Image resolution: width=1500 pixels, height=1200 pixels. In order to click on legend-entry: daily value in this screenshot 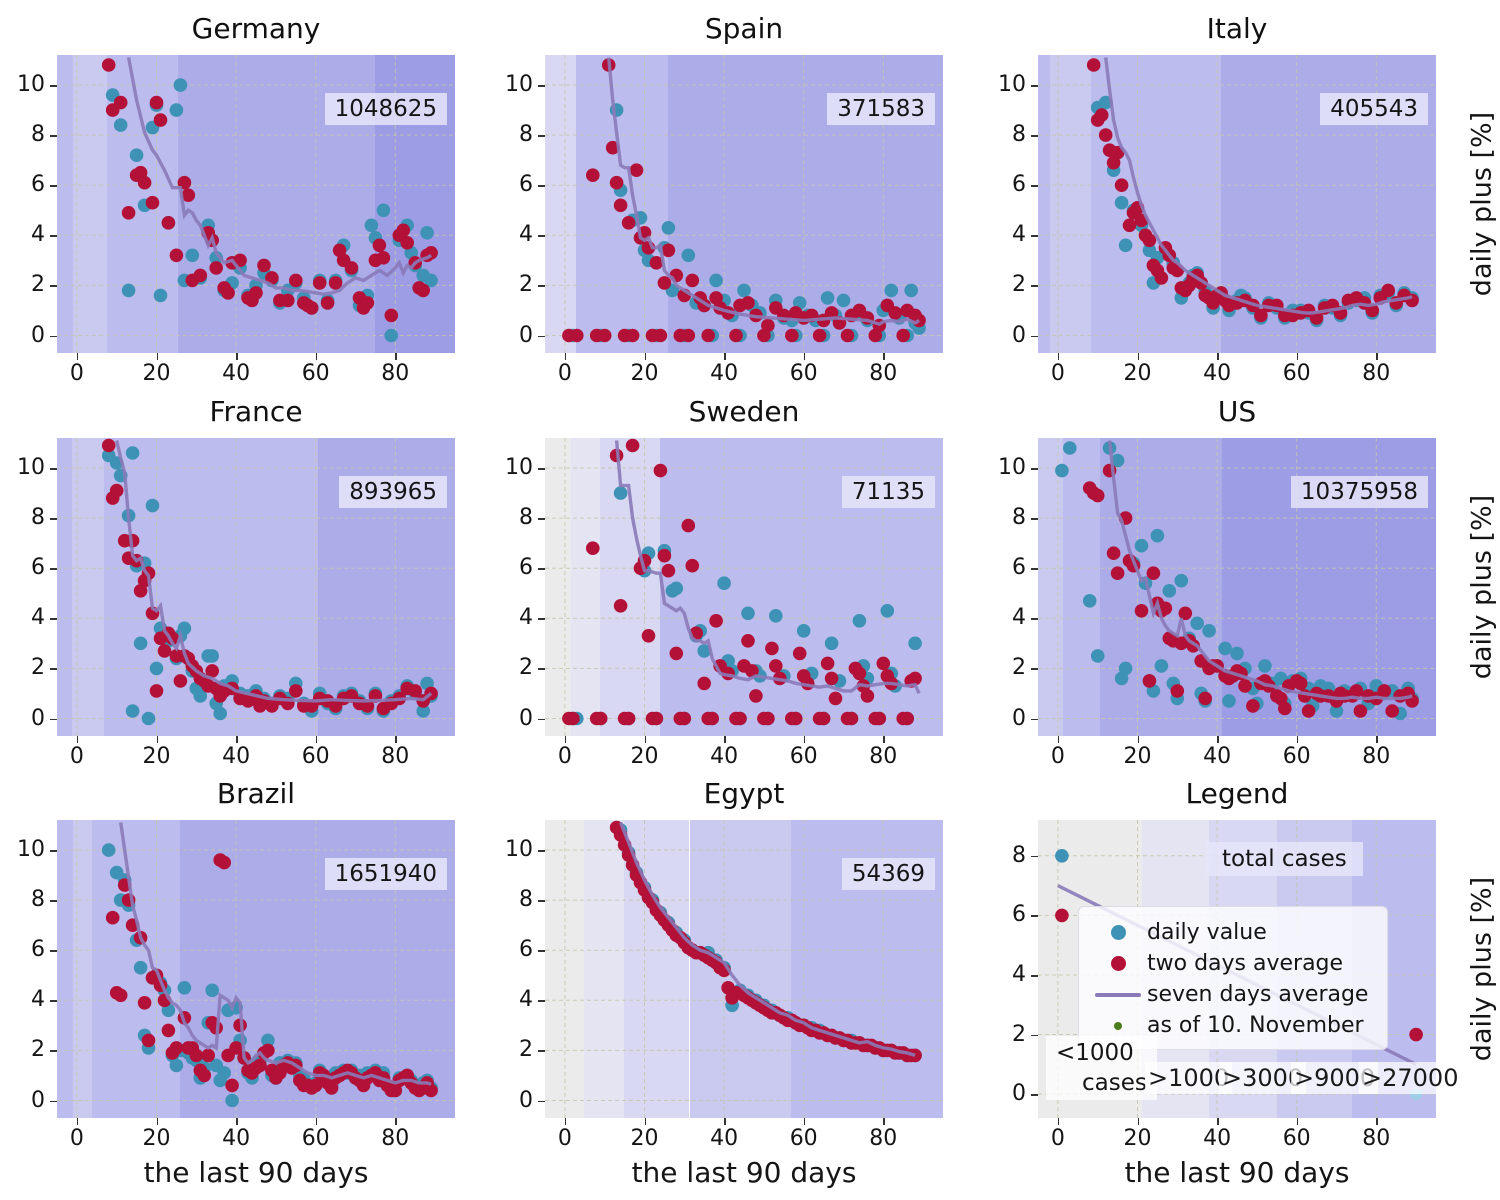, I will do `click(1231, 932)`.